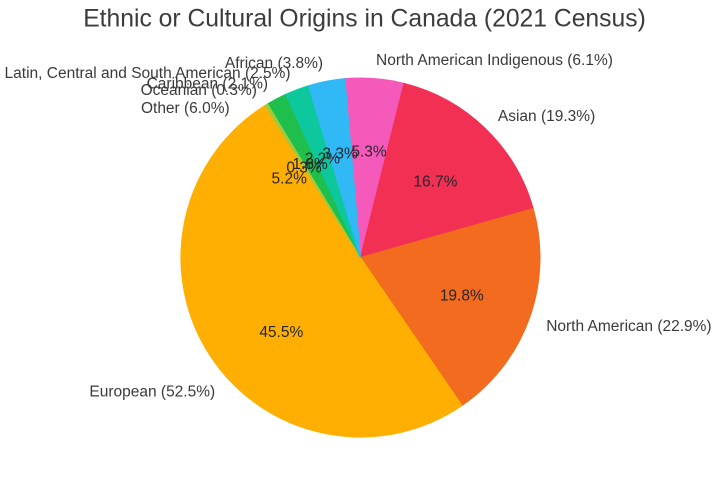 The width and height of the screenshot is (720, 494). What do you see at coordinates (199, 90) in the screenshot?
I see `svg-text: Oceanian (0.3%)` at bounding box center [199, 90].